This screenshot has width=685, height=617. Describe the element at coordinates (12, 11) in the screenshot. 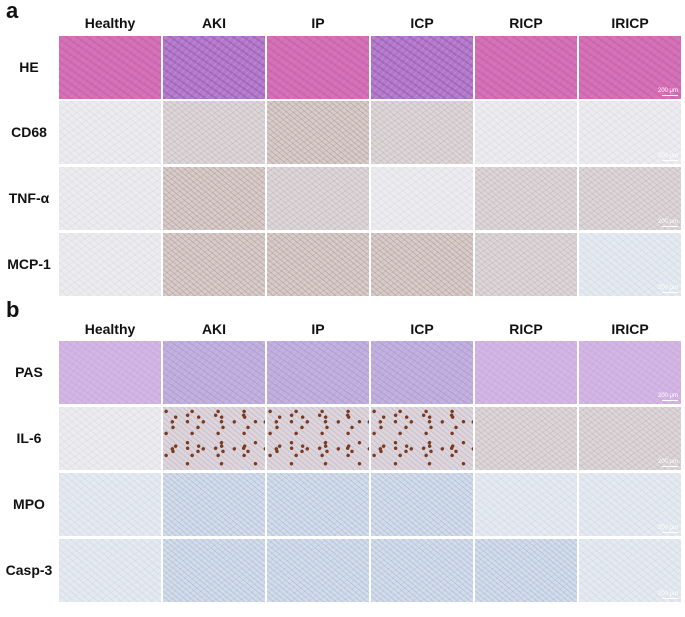

I see `panel-letter-a: a` at that location.